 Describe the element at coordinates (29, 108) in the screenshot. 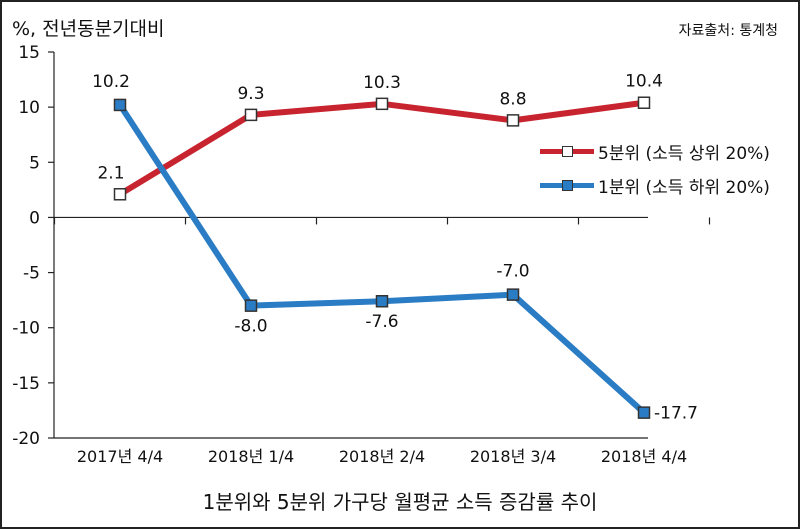

I see `y-tick-label: 10` at that location.